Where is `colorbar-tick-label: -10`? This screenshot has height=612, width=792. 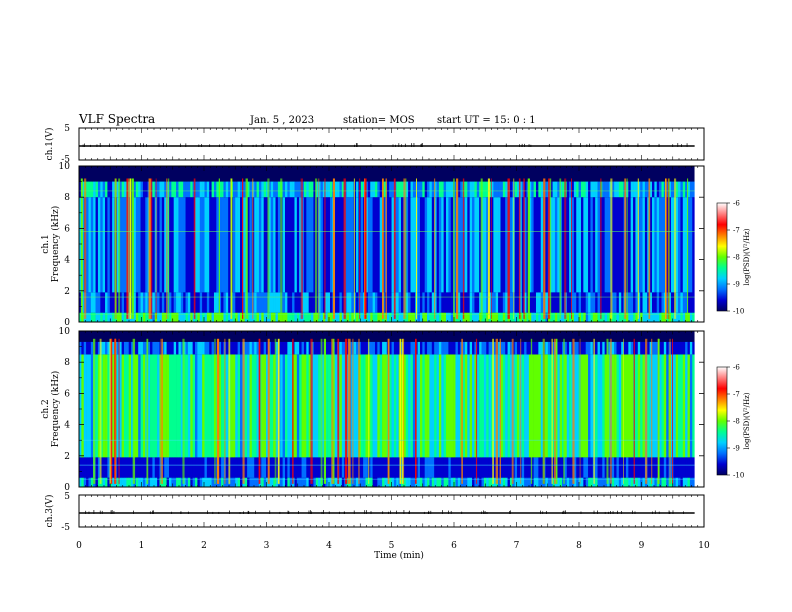 colorbar-tick-label: -10 is located at coordinates (738, 476).